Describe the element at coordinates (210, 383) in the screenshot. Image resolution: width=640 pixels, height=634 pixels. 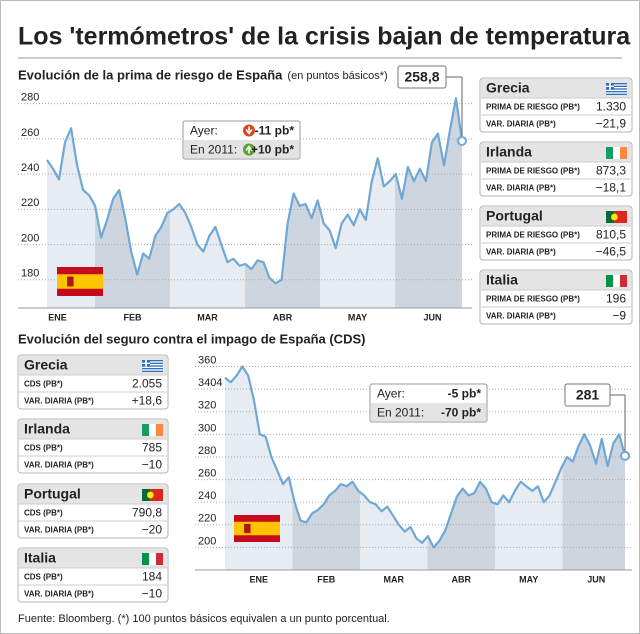
I see `y-tick-label: 3404` at that location.